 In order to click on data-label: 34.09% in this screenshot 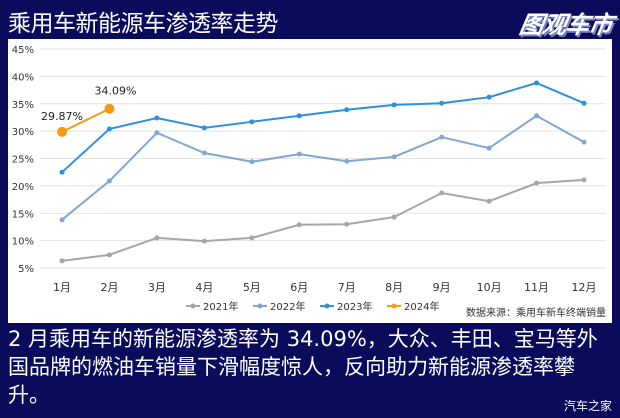, I will do `click(115, 91)`.